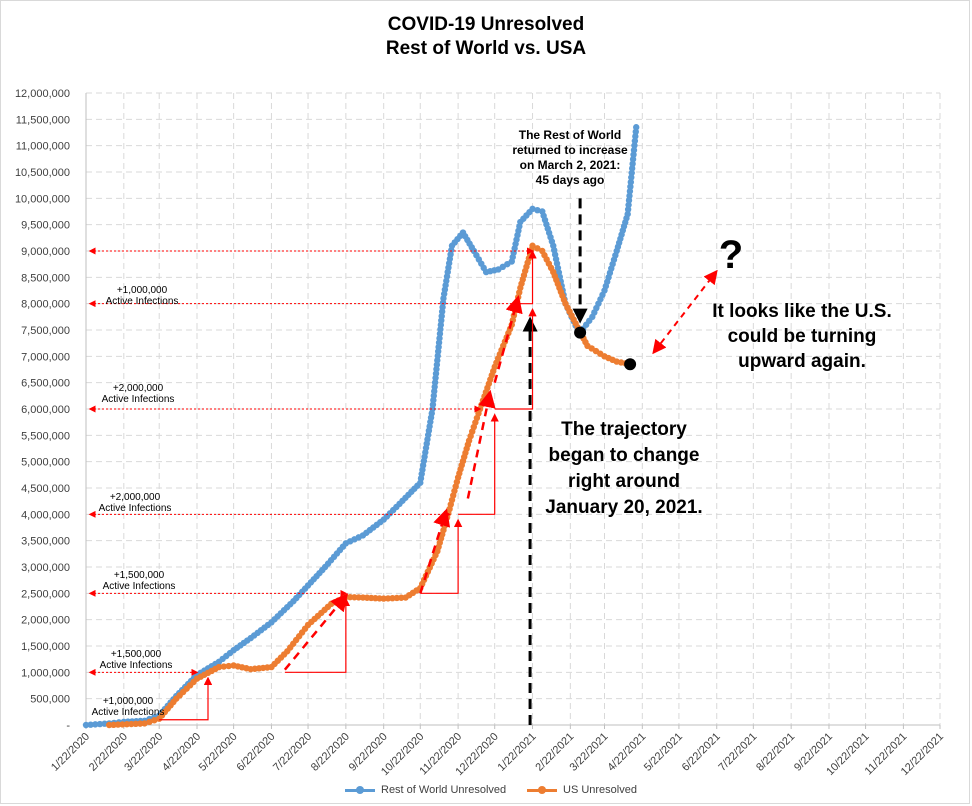 This screenshot has width=972, height=806. What do you see at coordinates (218, 752) in the screenshot?
I see `x-tick-label: 5/22/2020` at bounding box center [218, 752].